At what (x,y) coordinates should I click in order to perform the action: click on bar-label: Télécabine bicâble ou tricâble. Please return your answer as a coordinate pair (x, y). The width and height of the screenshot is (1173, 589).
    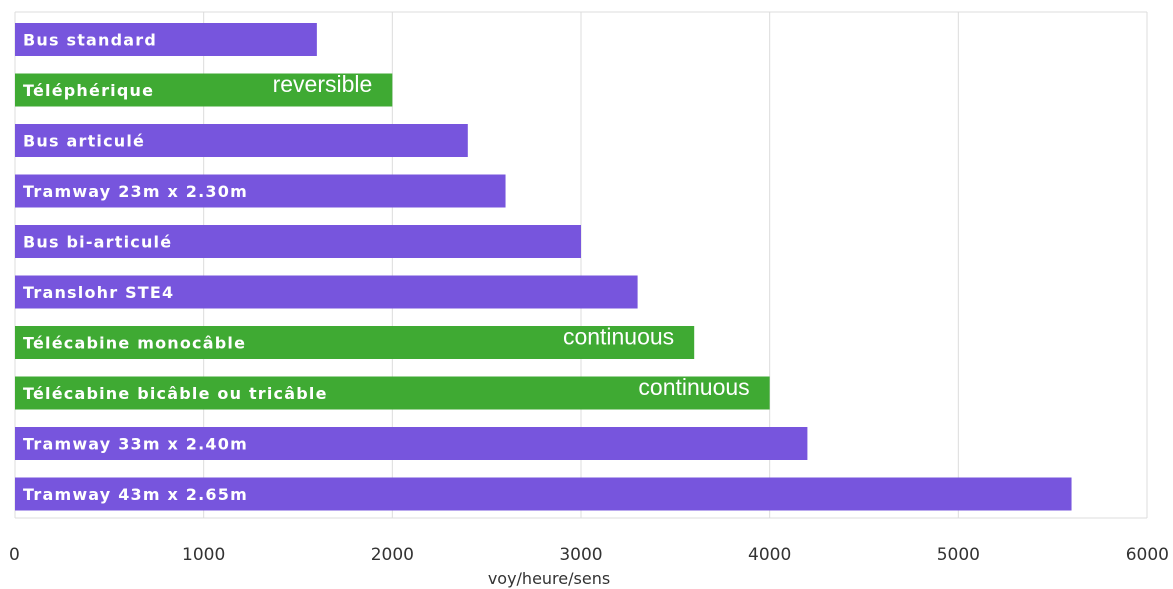
    Looking at the image, I should click on (175, 393).